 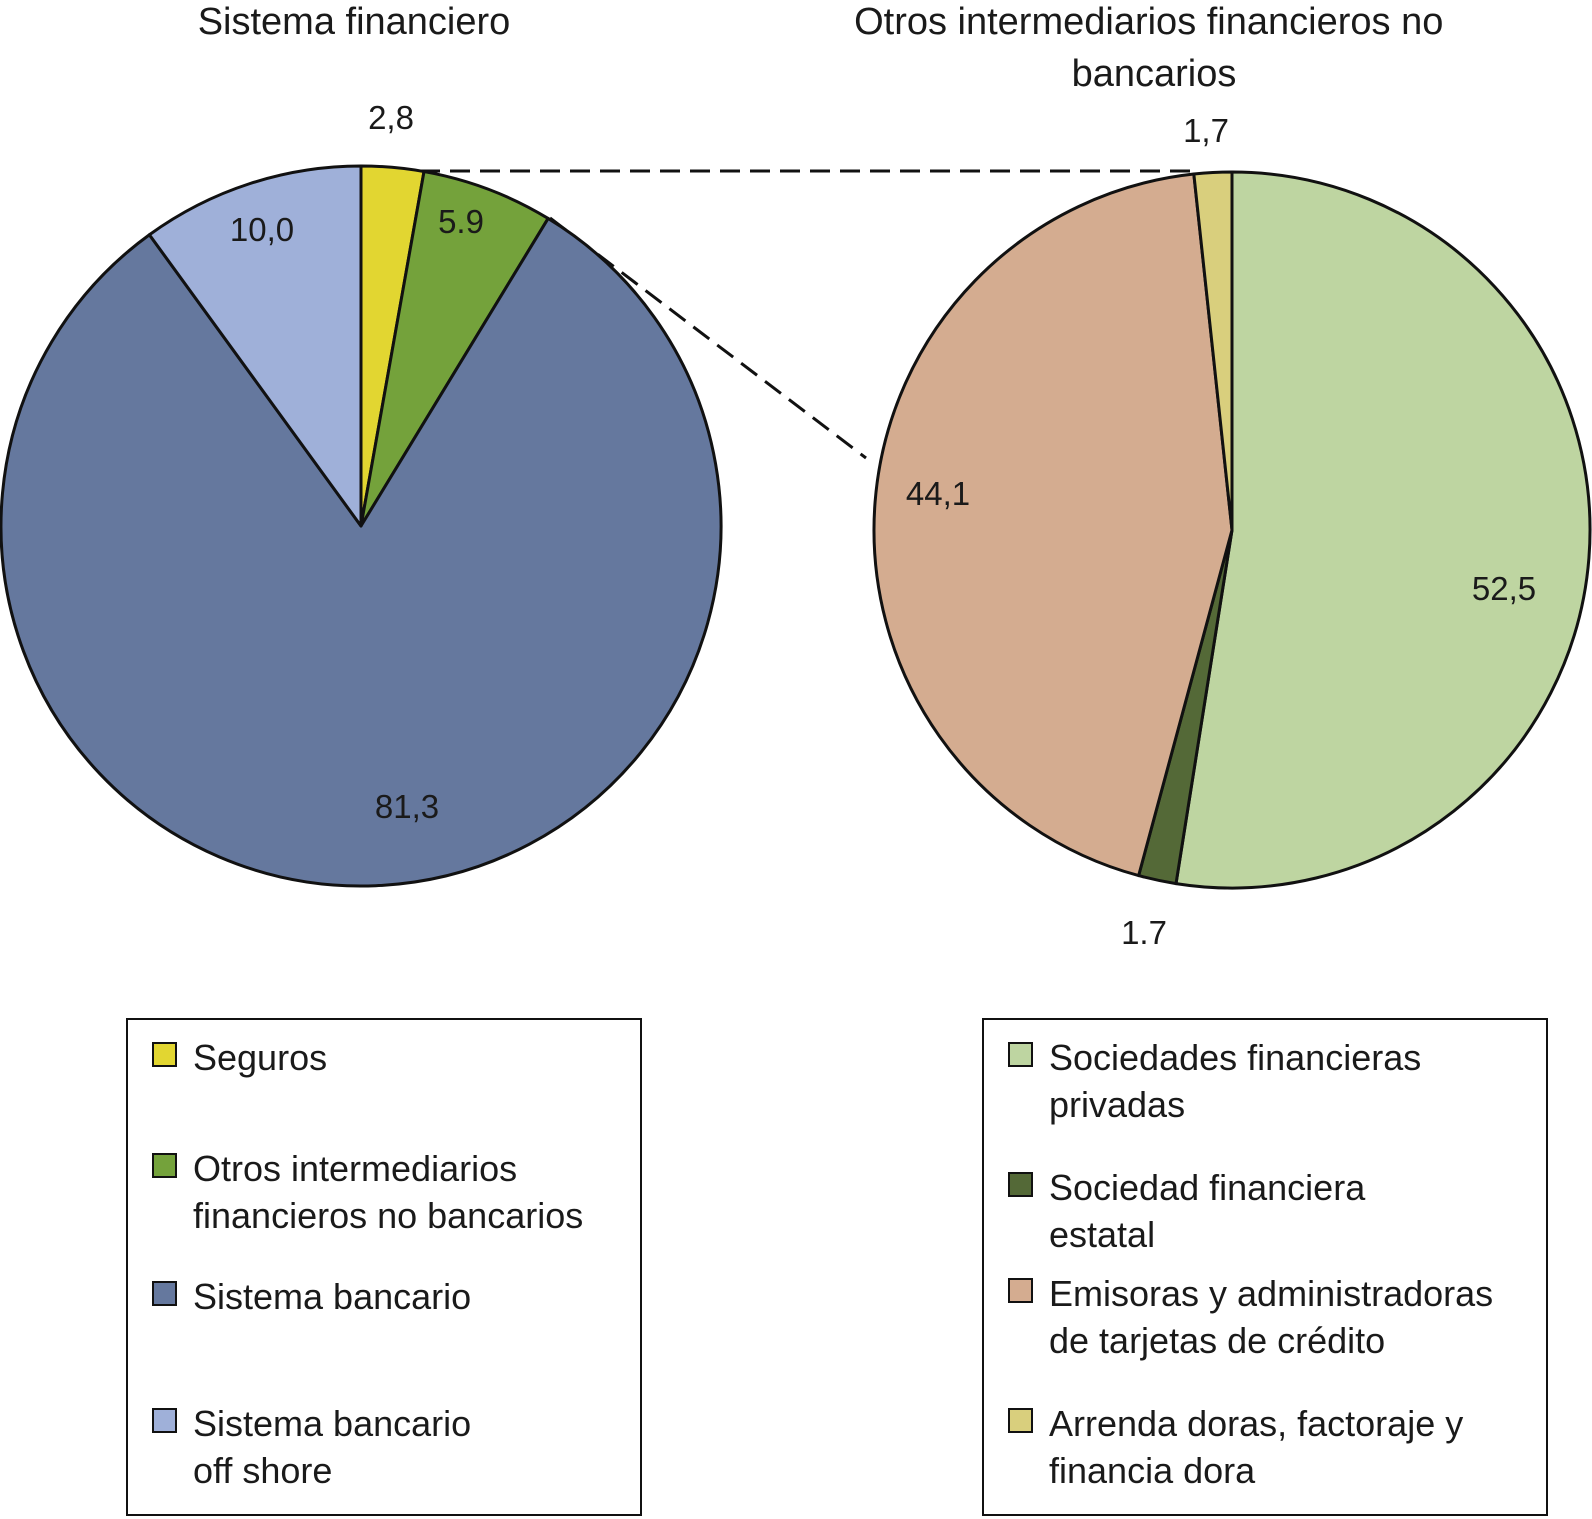 What do you see at coordinates (354, 22) in the screenshot?
I see `left-pie-title: Sistema financiero` at bounding box center [354, 22].